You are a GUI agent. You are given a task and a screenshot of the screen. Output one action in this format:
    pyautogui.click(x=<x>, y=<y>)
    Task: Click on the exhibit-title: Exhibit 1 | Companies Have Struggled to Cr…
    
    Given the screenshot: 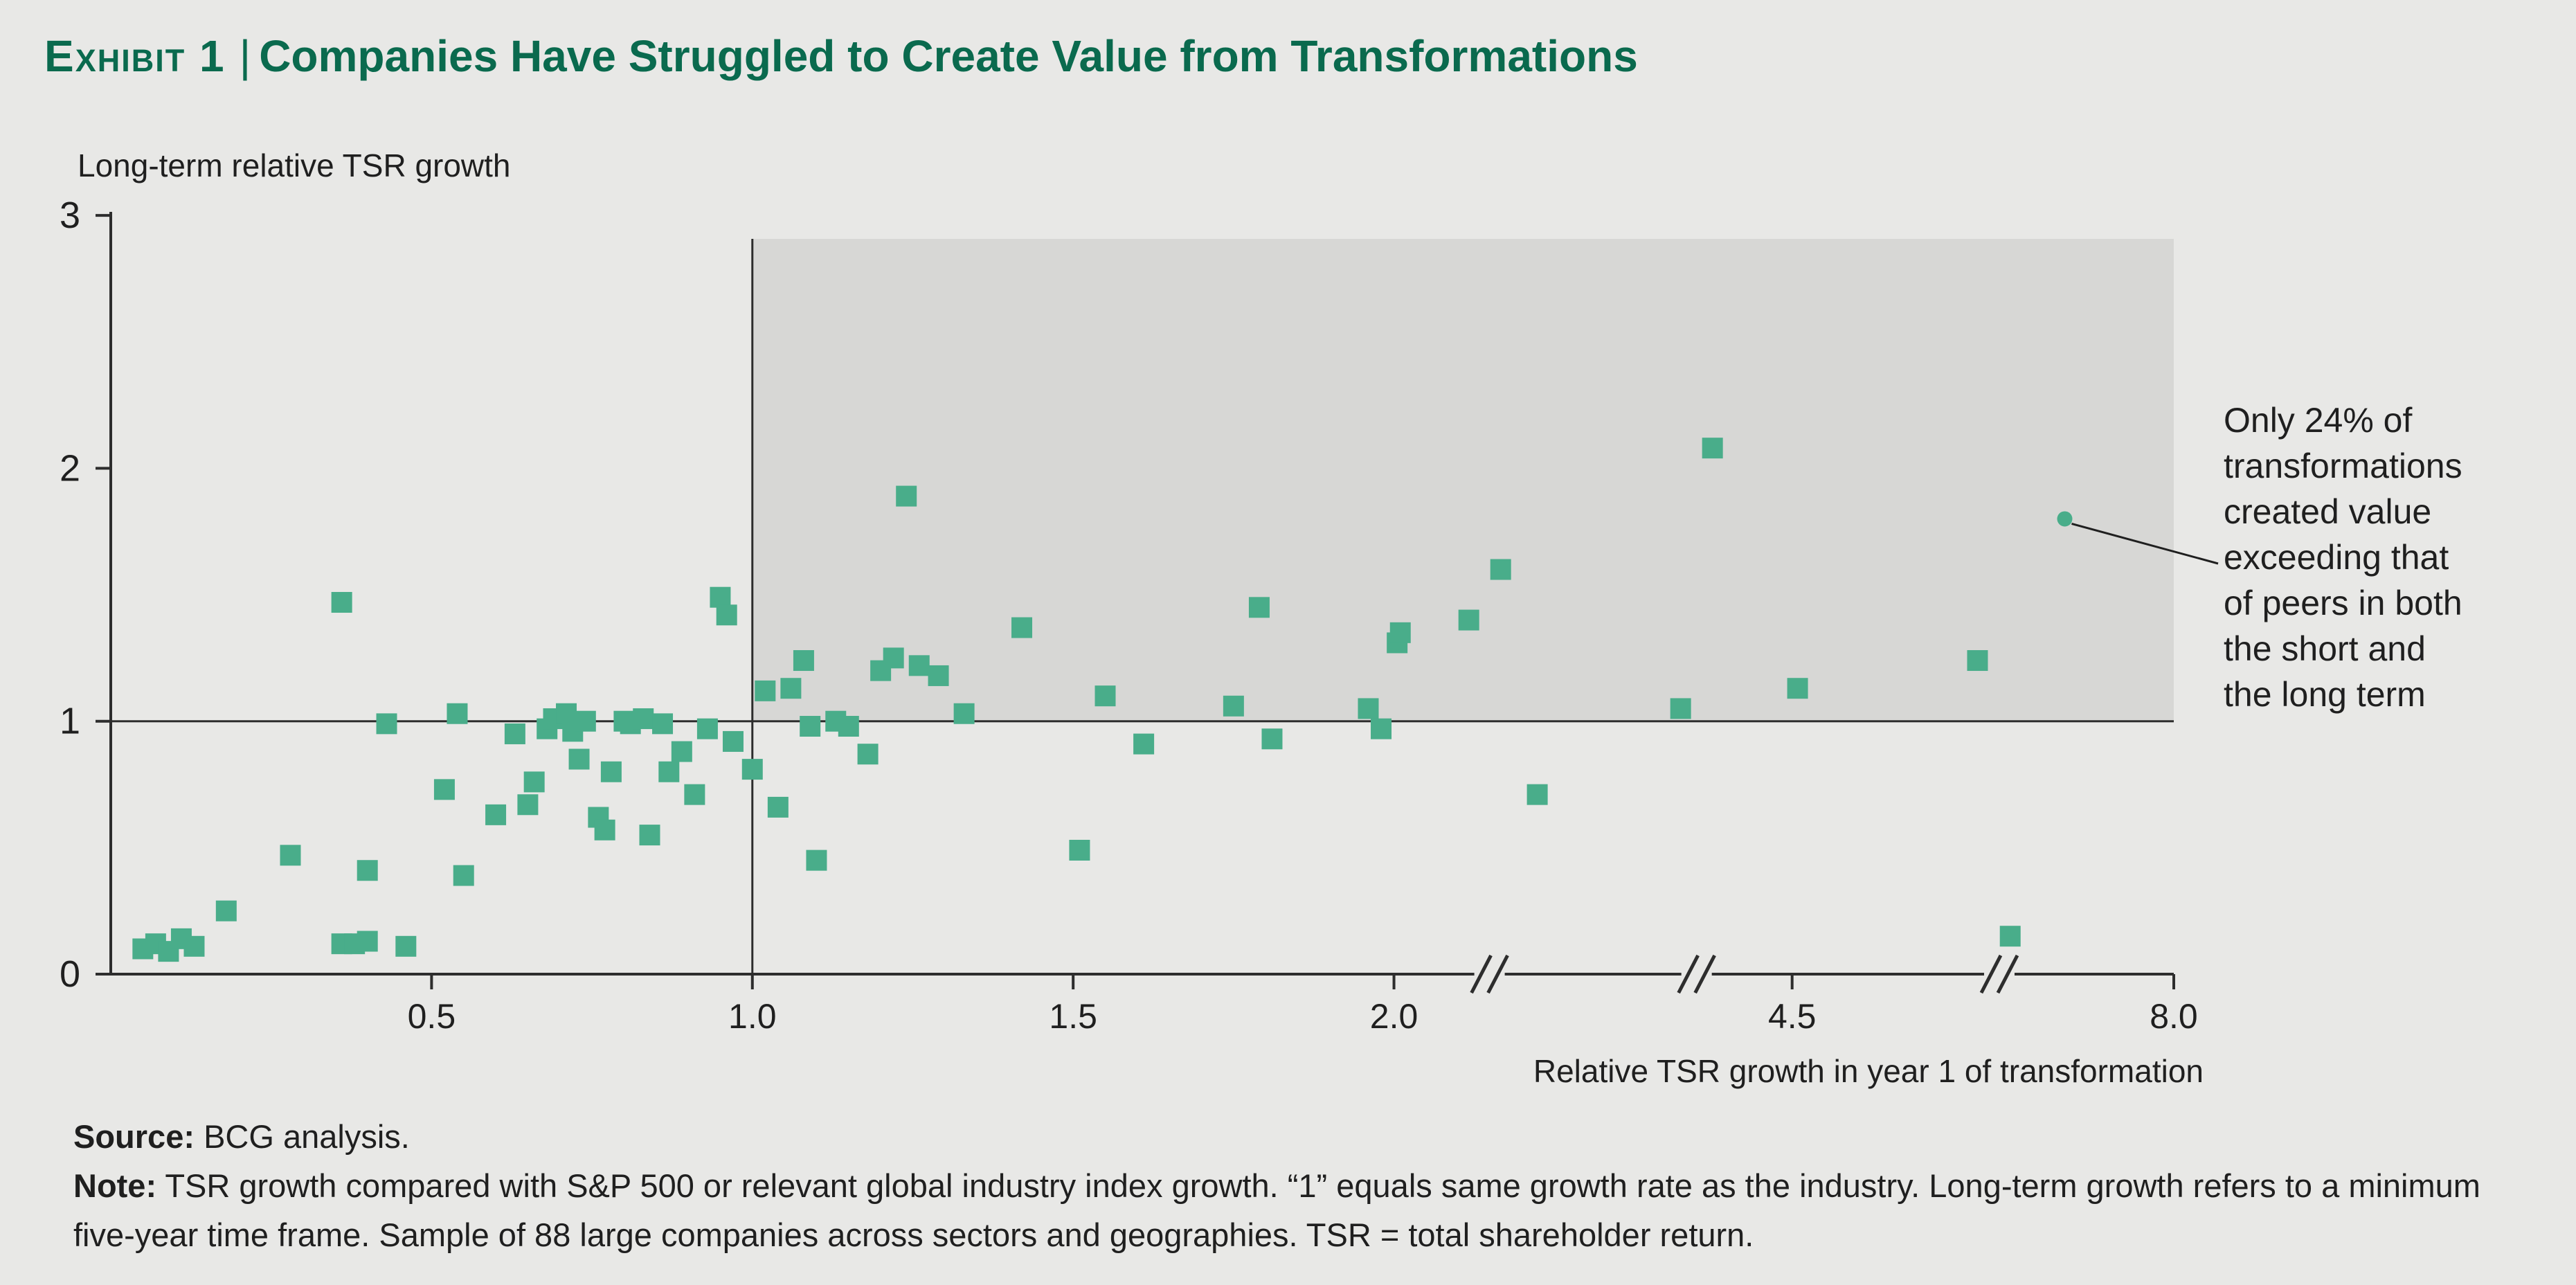 What is the action you would take?
    pyautogui.click(x=841, y=56)
    